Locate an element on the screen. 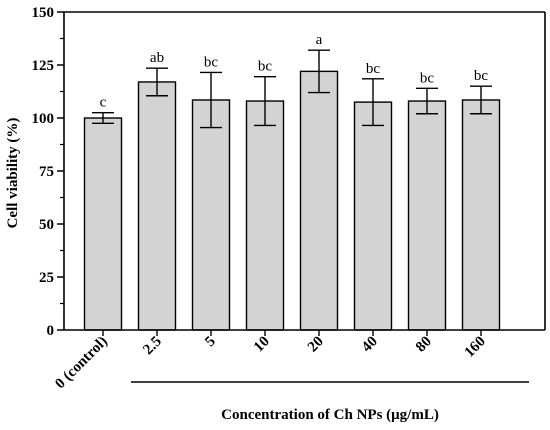 The height and width of the screenshot is (430, 550). significance-label-2: bc is located at coordinates (211, 62).